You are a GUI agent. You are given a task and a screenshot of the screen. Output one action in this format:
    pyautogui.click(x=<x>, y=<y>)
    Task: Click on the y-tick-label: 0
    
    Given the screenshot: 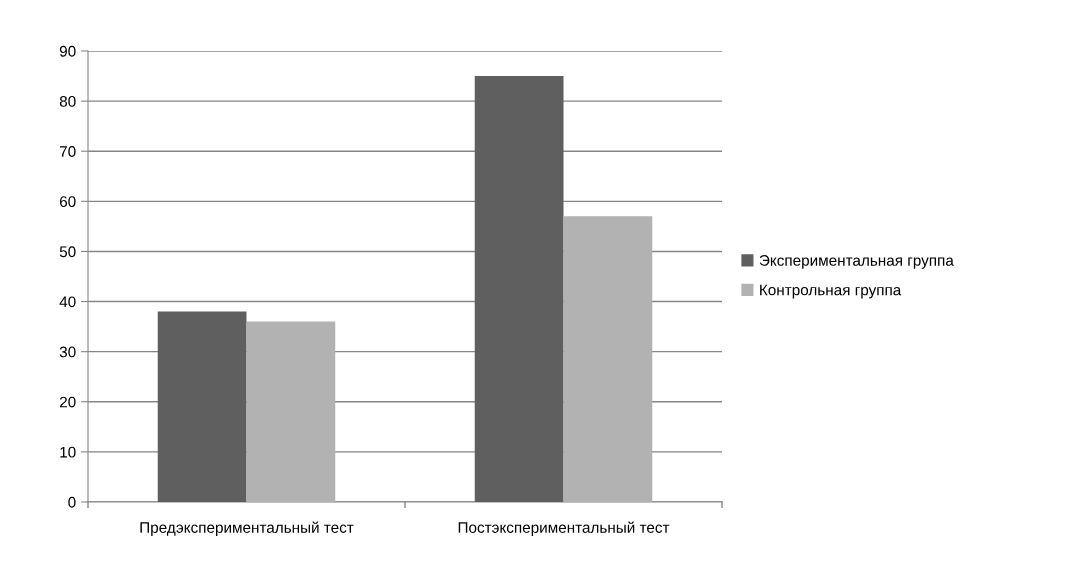 What is the action you would take?
    pyautogui.click(x=72, y=502)
    